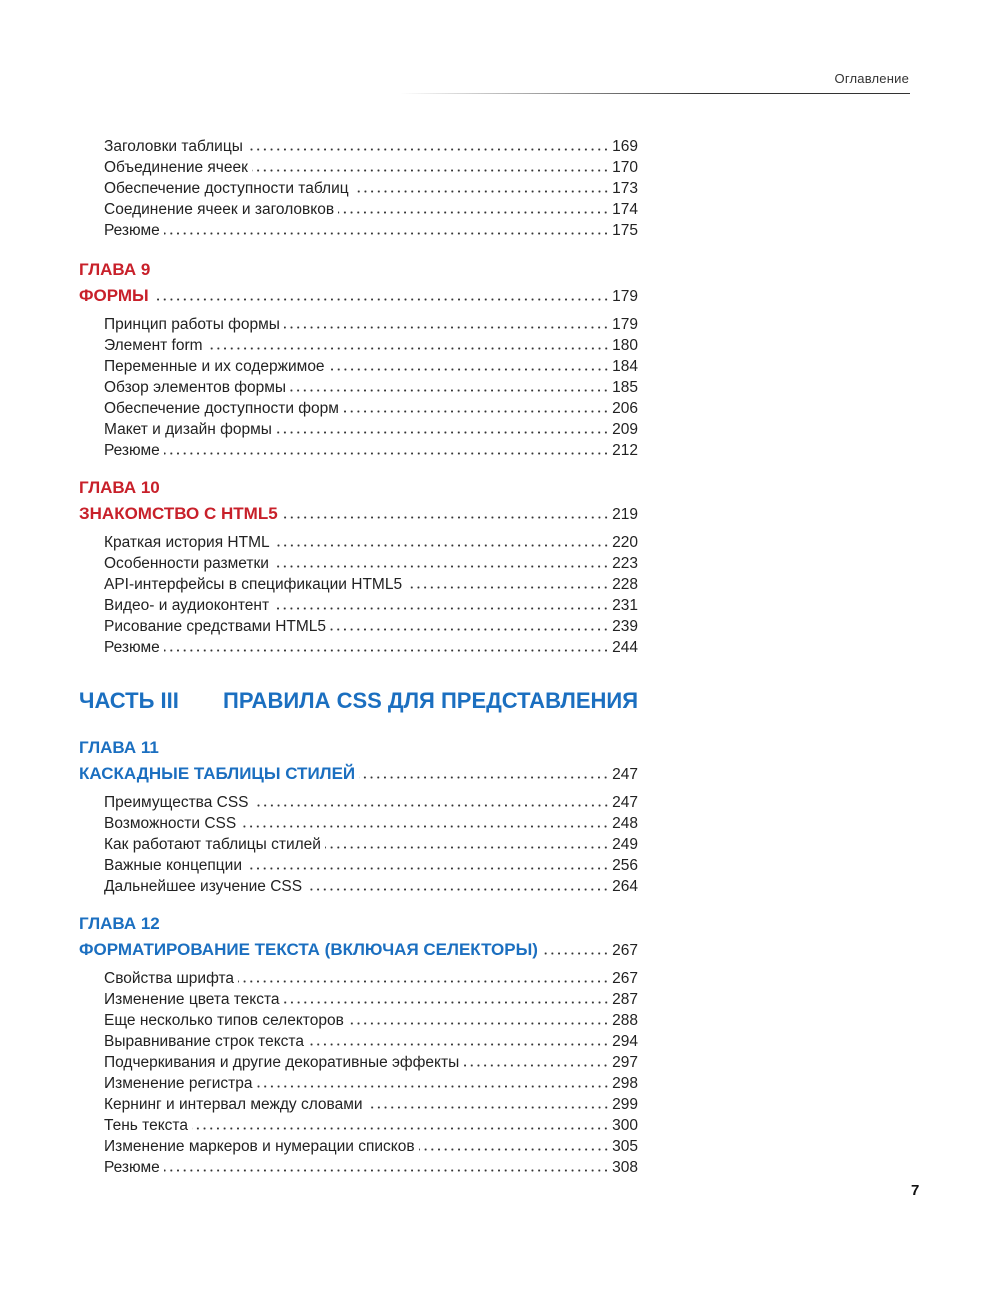  Describe the element at coordinates (625, 626) in the screenshot. I see `toc-entry-page: 239` at that location.